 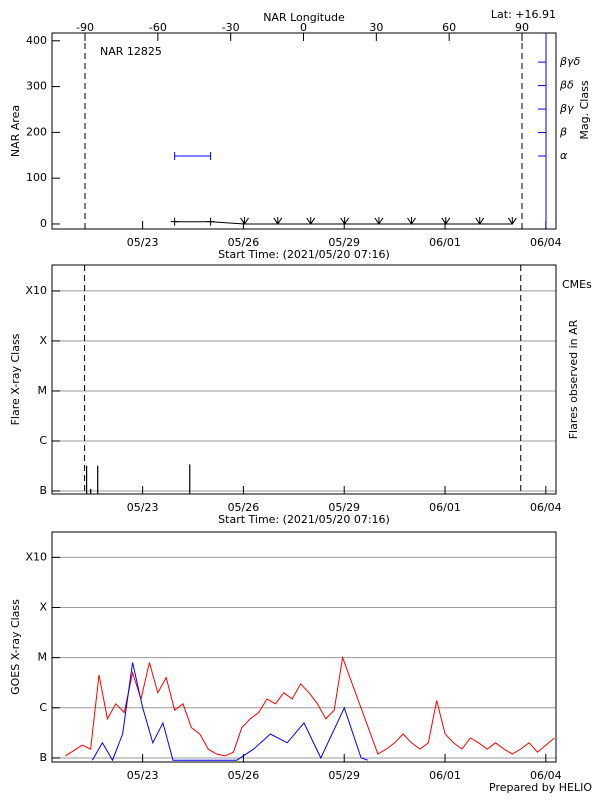 I want to click on annotation: Lat: +16.91, so click(x=523, y=14).